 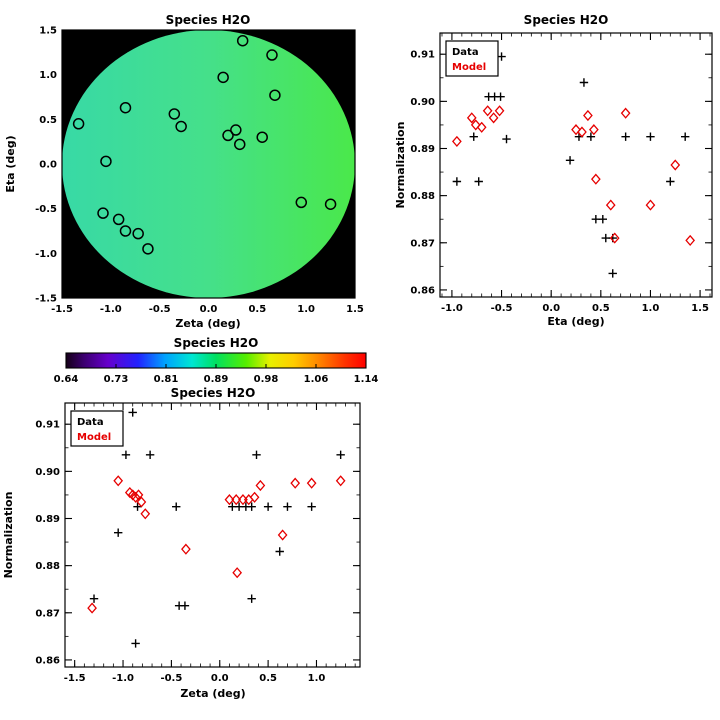 I want to click on eta-scatter-title: Species H2O, so click(x=566, y=20).